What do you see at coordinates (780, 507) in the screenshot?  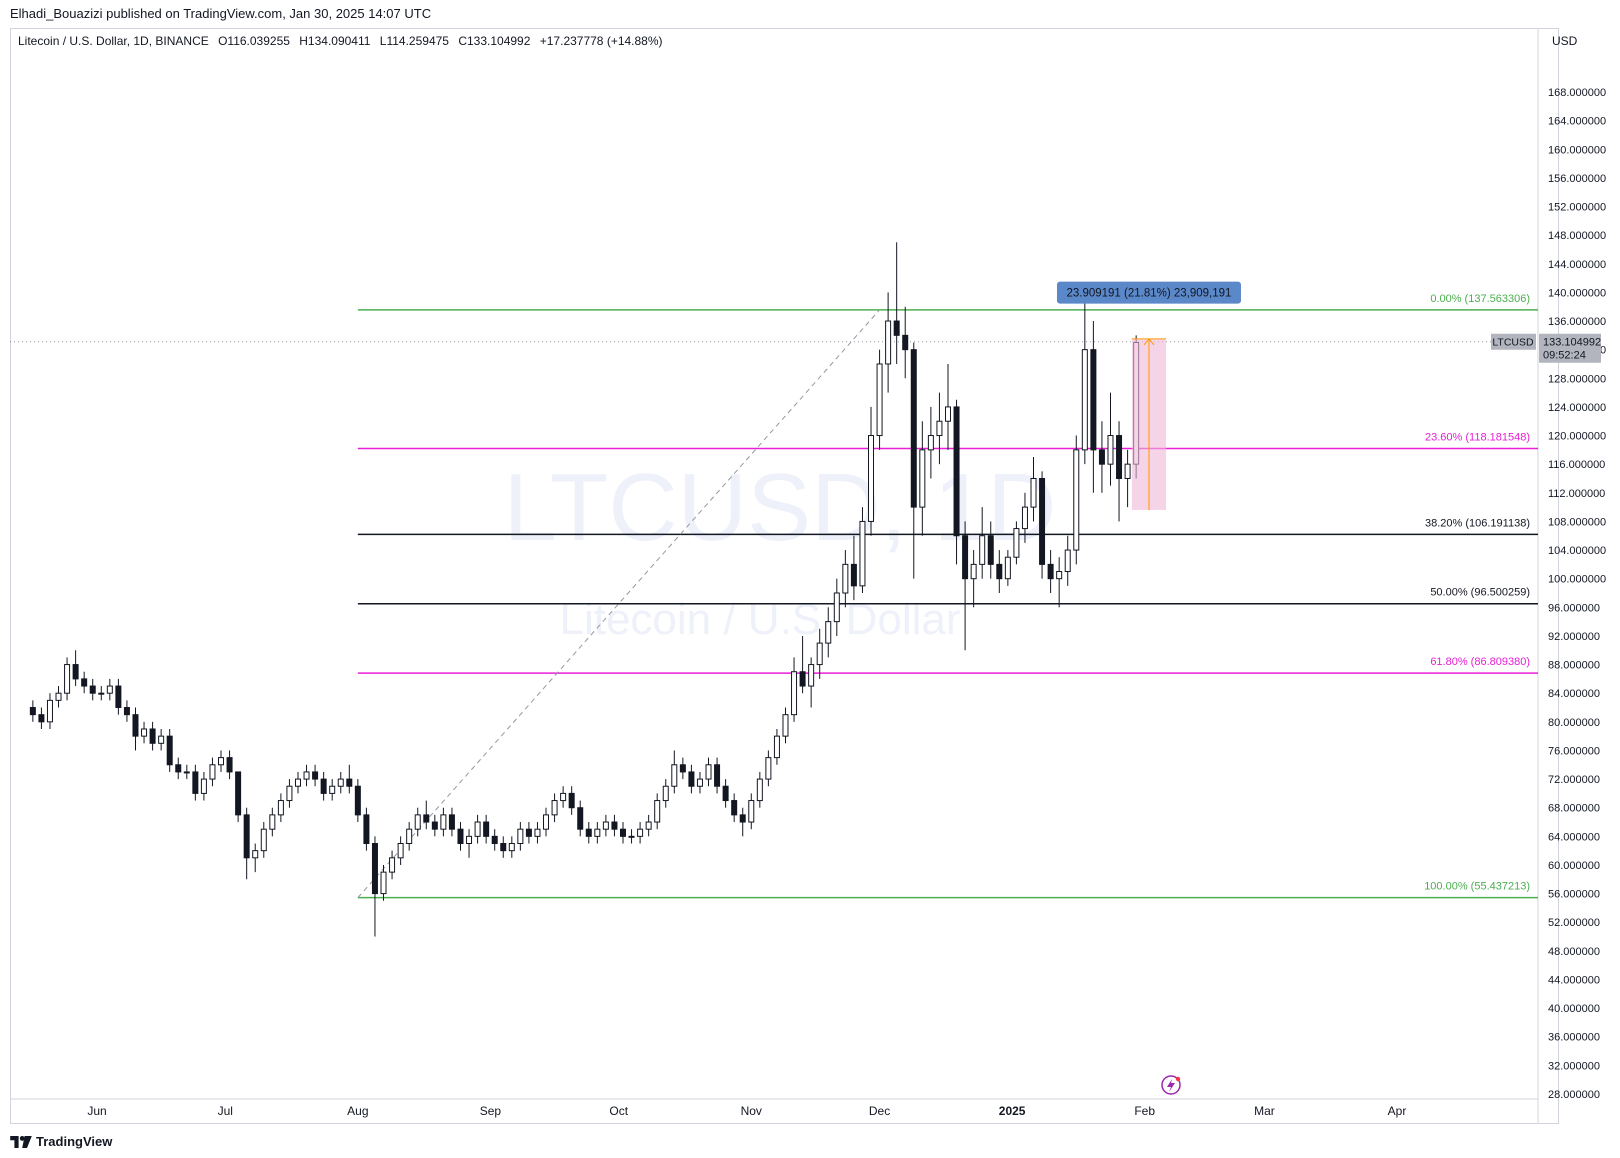 I see `watermark-symbol: LTCUSD, 1D` at bounding box center [780, 507].